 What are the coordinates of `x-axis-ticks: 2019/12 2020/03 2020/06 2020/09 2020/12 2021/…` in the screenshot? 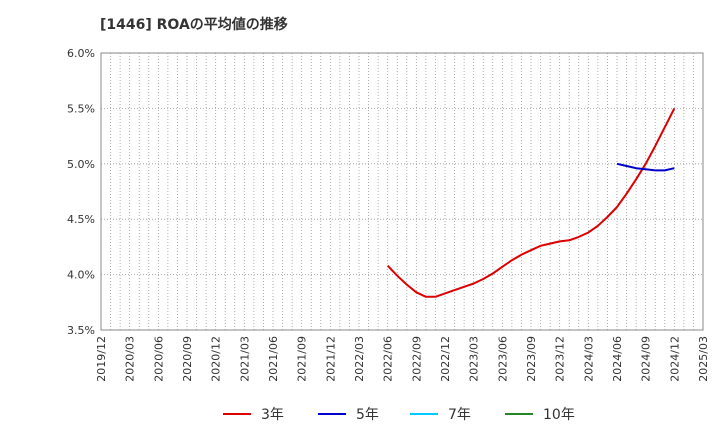 It's located at (402, 359).